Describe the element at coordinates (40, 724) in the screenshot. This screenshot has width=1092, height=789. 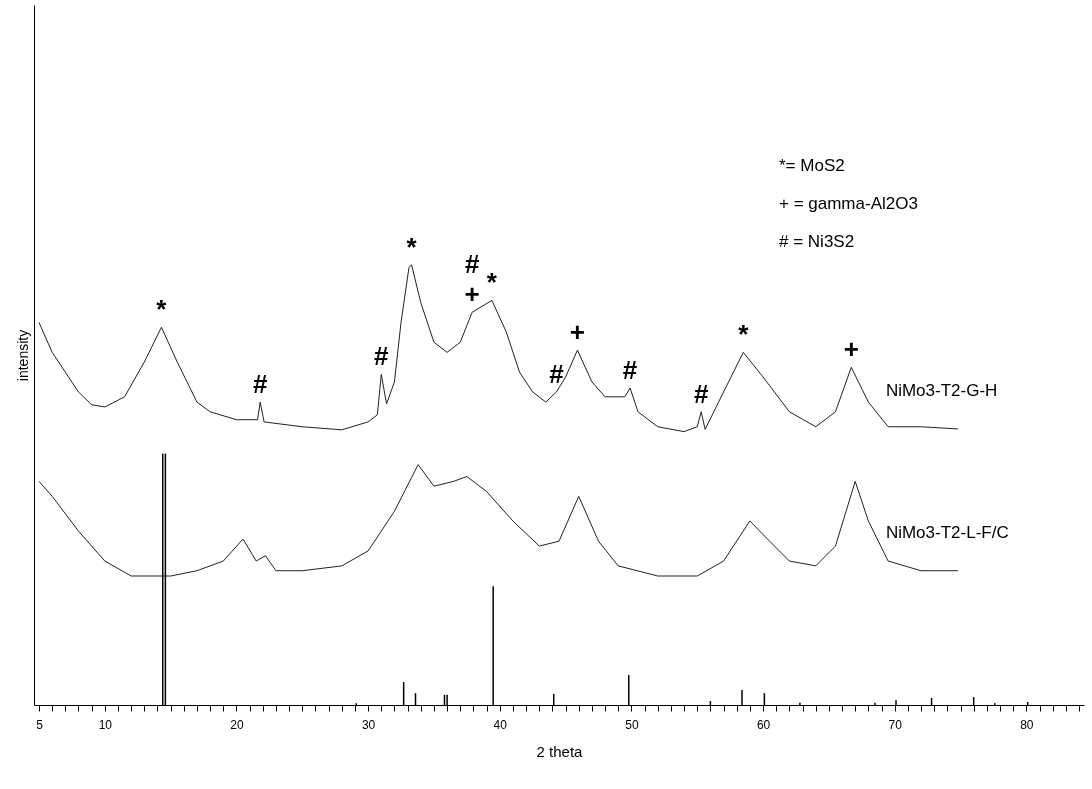
I see `x-tick-label: 5` at that location.